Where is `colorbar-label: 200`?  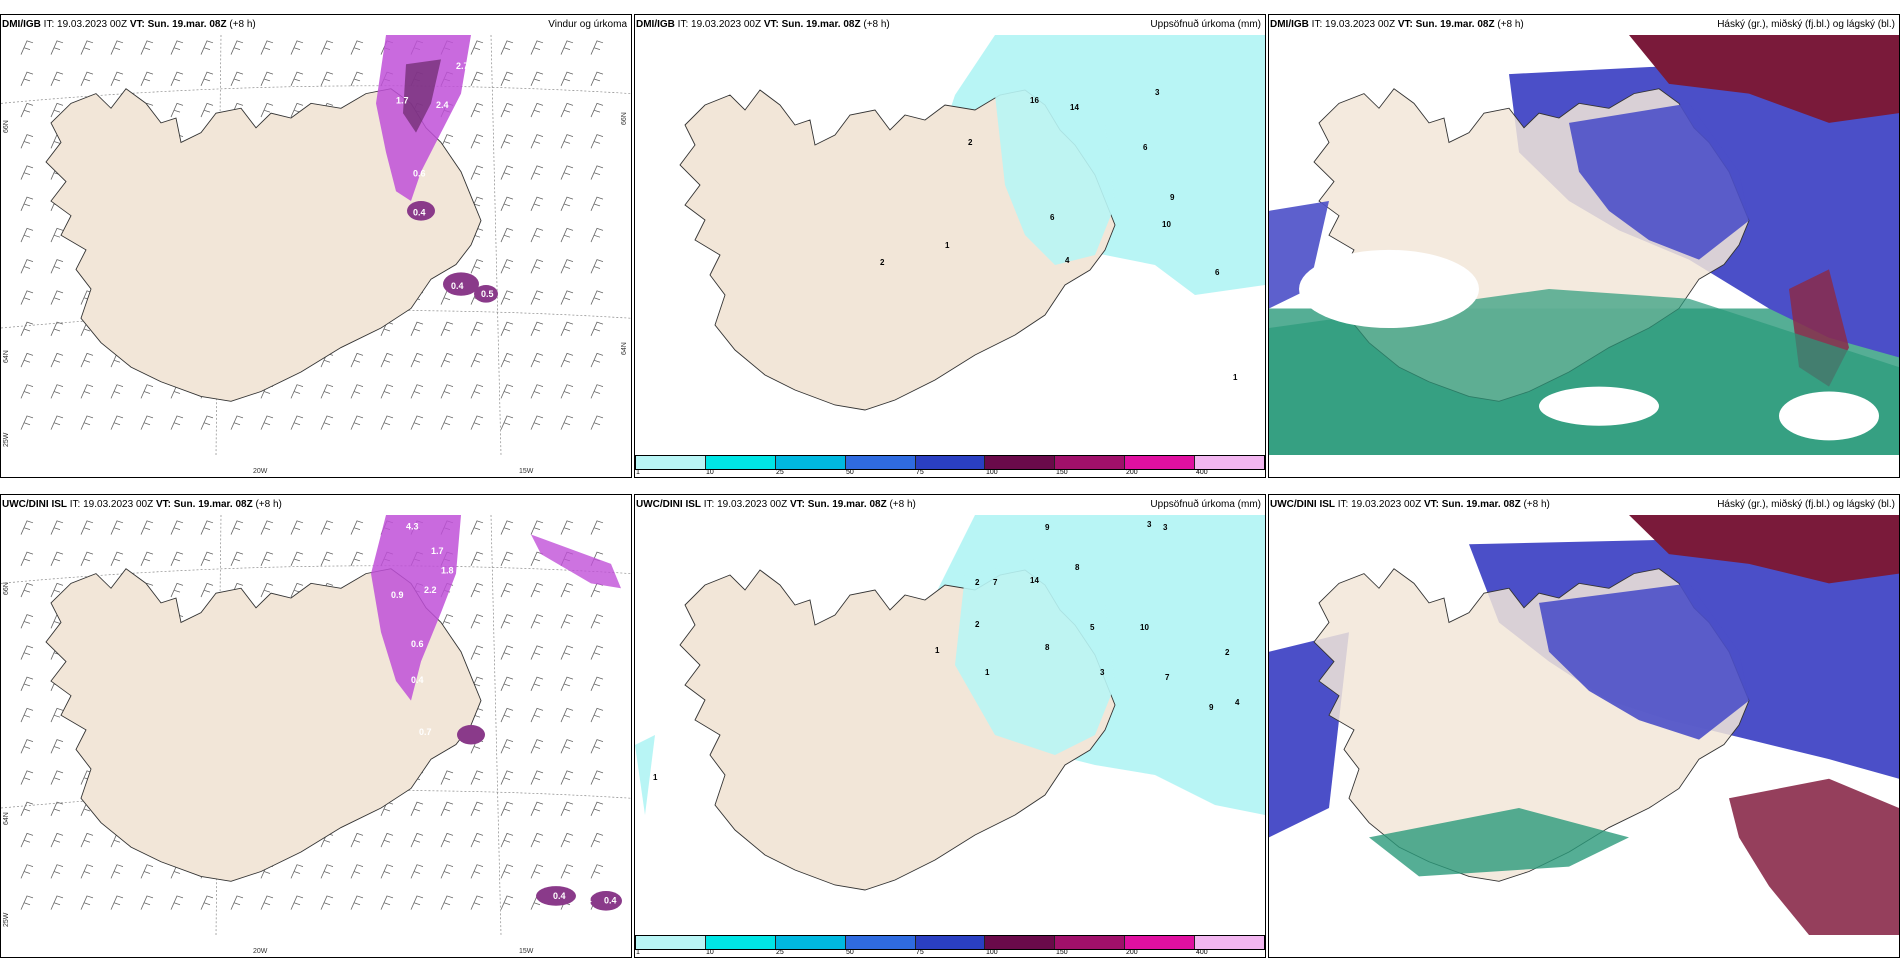 colorbar-label: 200 is located at coordinates (1132, 952).